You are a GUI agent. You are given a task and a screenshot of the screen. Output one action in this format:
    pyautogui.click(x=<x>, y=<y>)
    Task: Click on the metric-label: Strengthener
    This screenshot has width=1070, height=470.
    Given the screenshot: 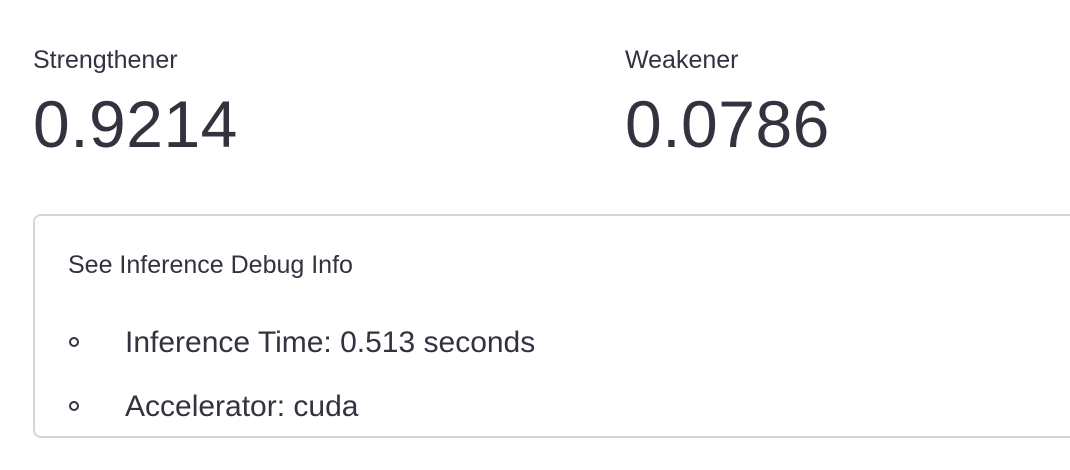 What is the action you would take?
    pyautogui.click(x=105, y=60)
    